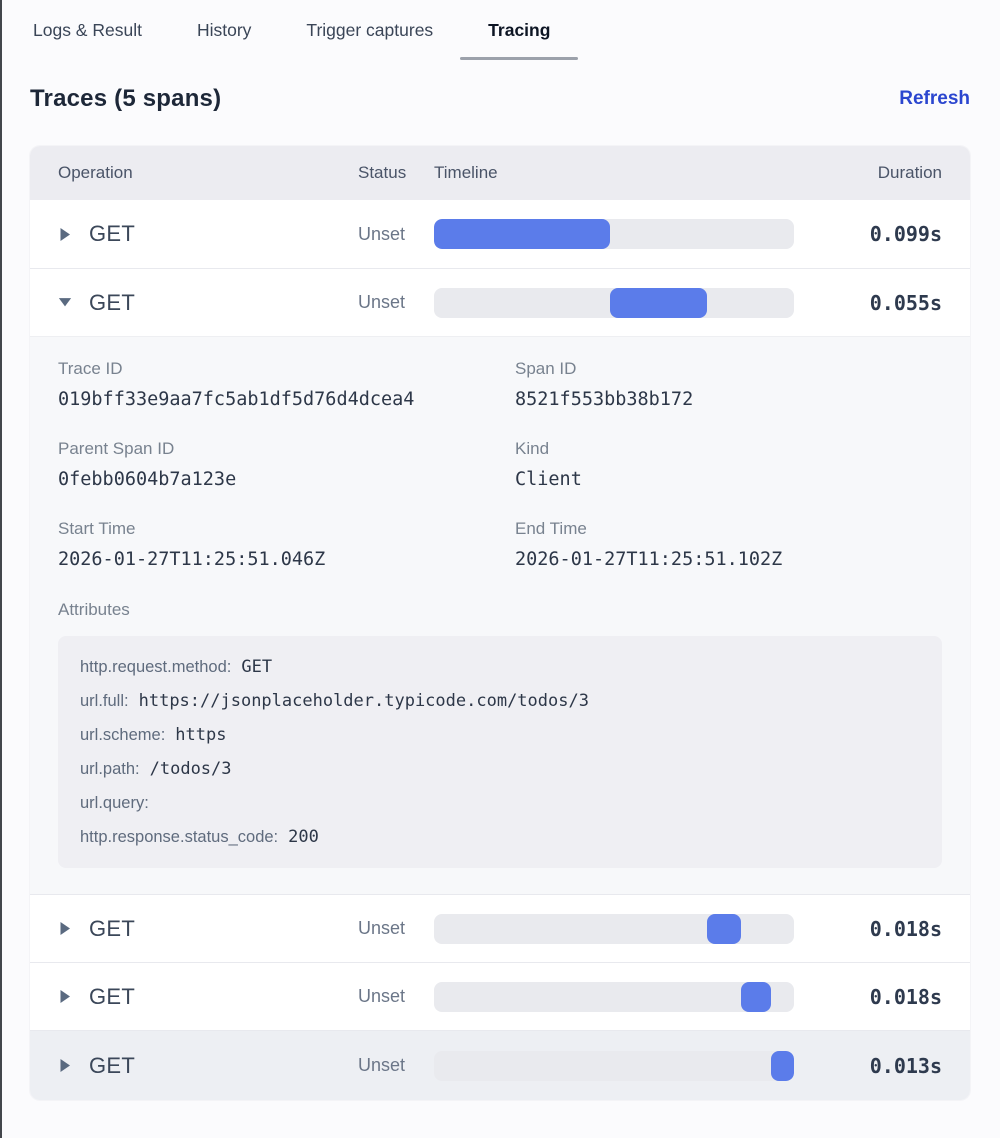 This screenshot has height=1138, width=1000. What do you see at coordinates (104, 701) in the screenshot?
I see `attribute-key: url.full:` at bounding box center [104, 701].